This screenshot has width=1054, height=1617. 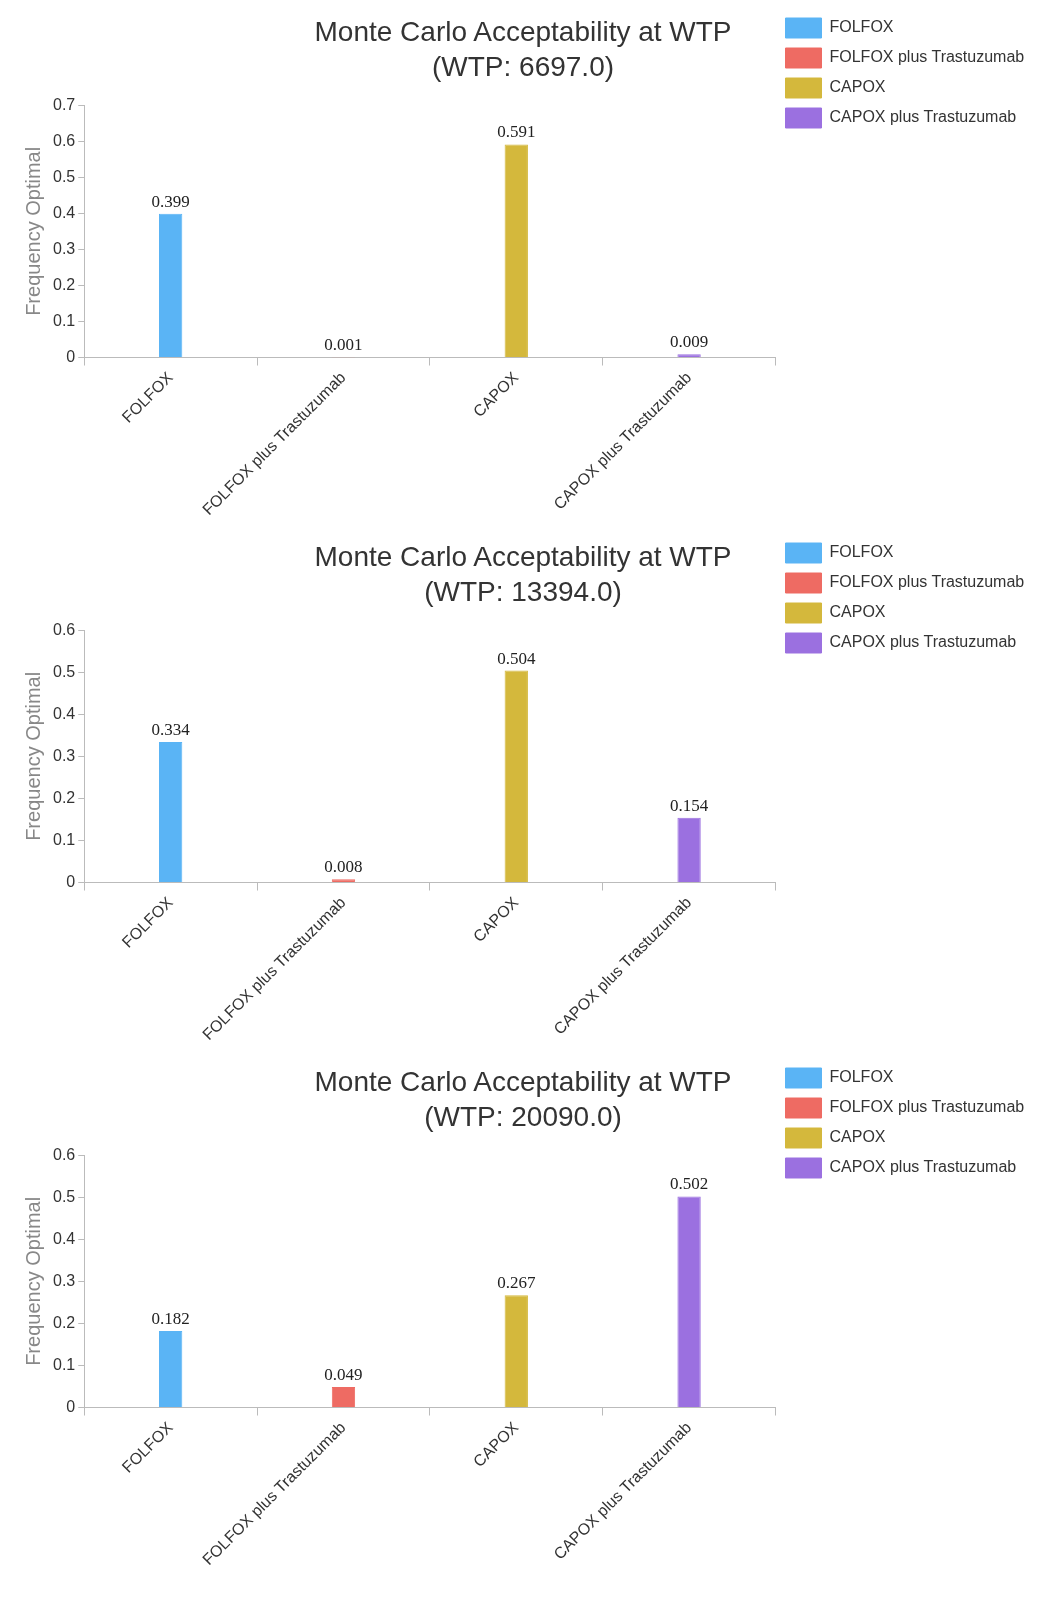 I want to click on data-label: 0.334, so click(x=171, y=730).